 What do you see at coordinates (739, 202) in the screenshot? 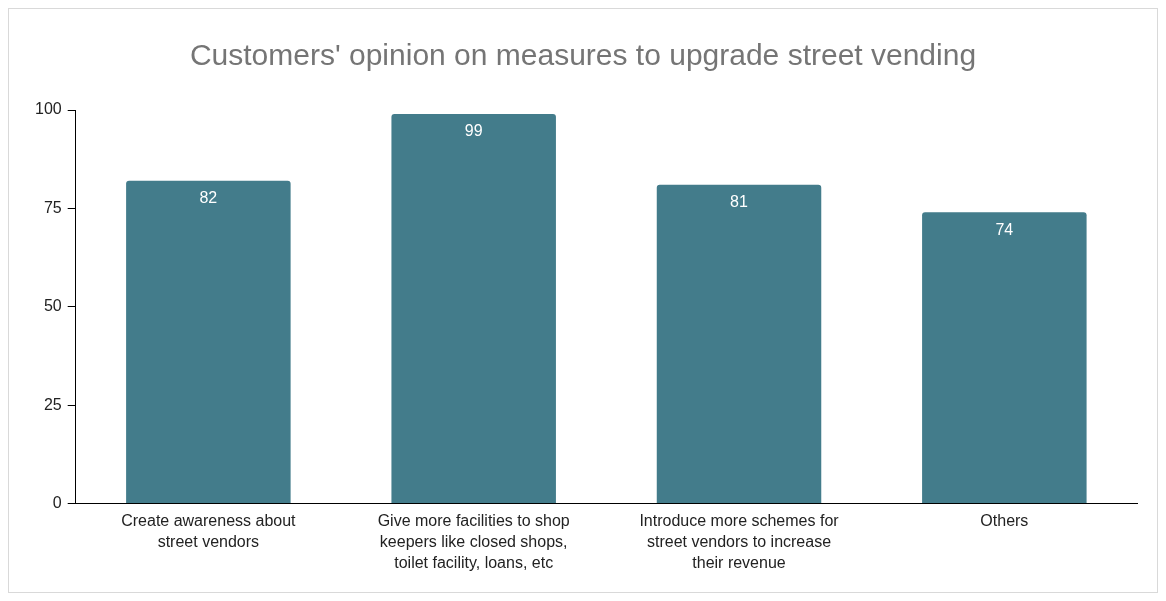
I see `data-label: 81` at bounding box center [739, 202].